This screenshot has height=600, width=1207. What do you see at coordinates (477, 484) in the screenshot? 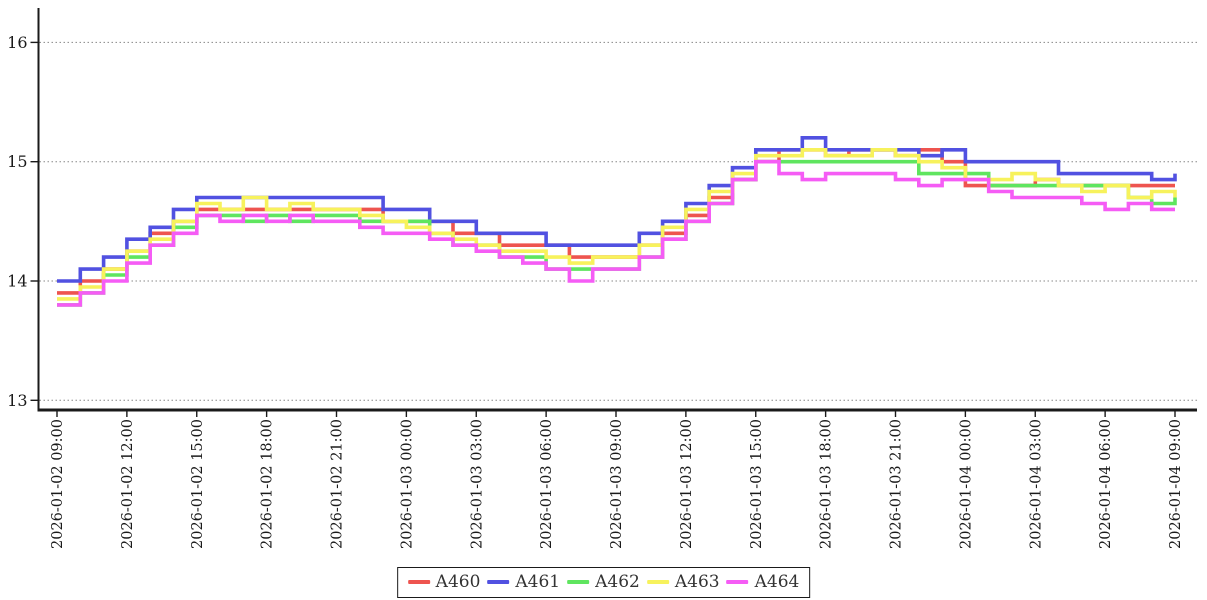
I see `x-tick-label: 2026-01-03 03:00` at bounding box center [477, 484].